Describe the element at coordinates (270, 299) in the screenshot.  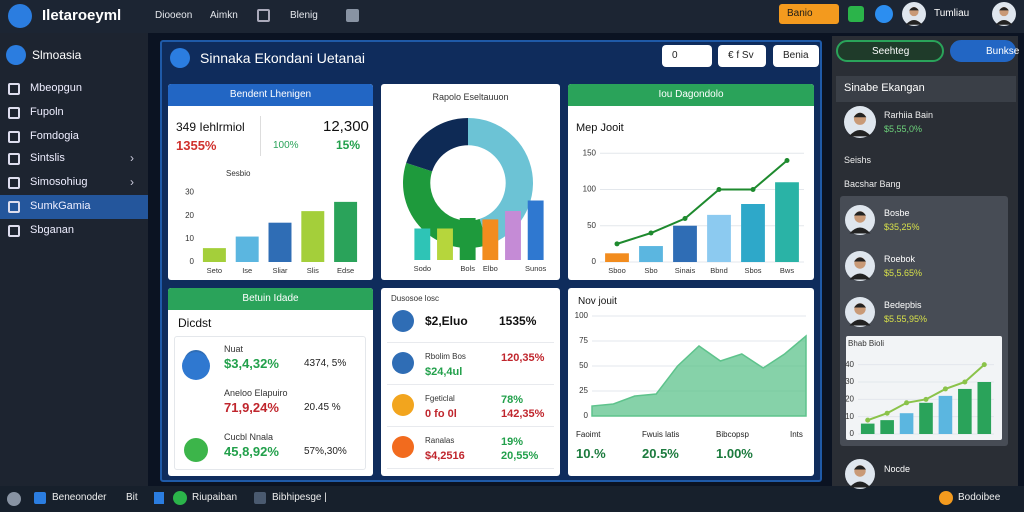
I see `card-header` at that location.